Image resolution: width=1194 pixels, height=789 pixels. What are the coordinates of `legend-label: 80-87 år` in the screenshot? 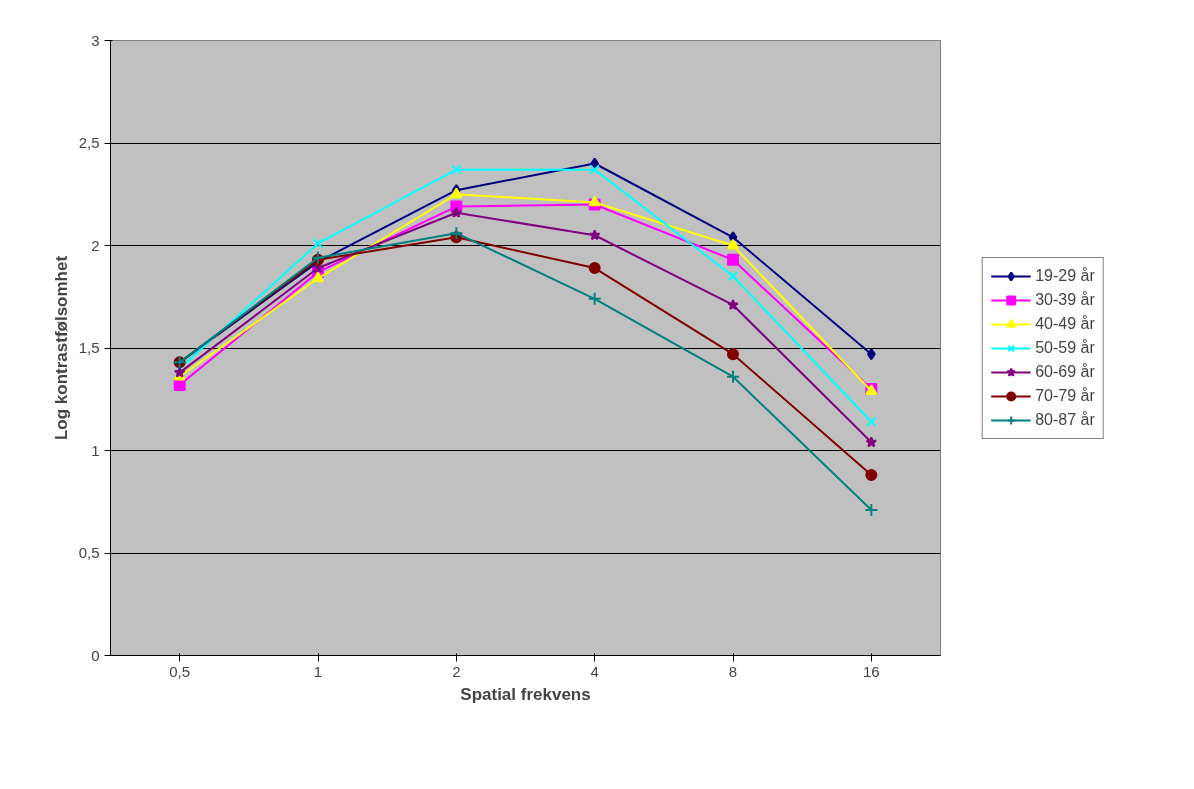 It's located at (1065, 419).